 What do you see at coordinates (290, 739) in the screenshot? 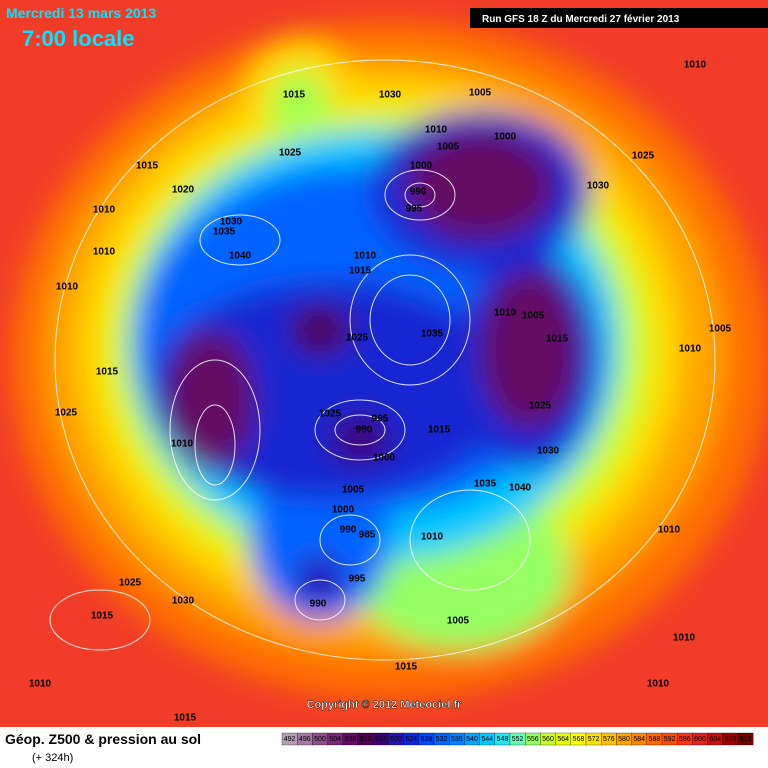
I see `scale-label: 492` at bounding box center [290, 739].